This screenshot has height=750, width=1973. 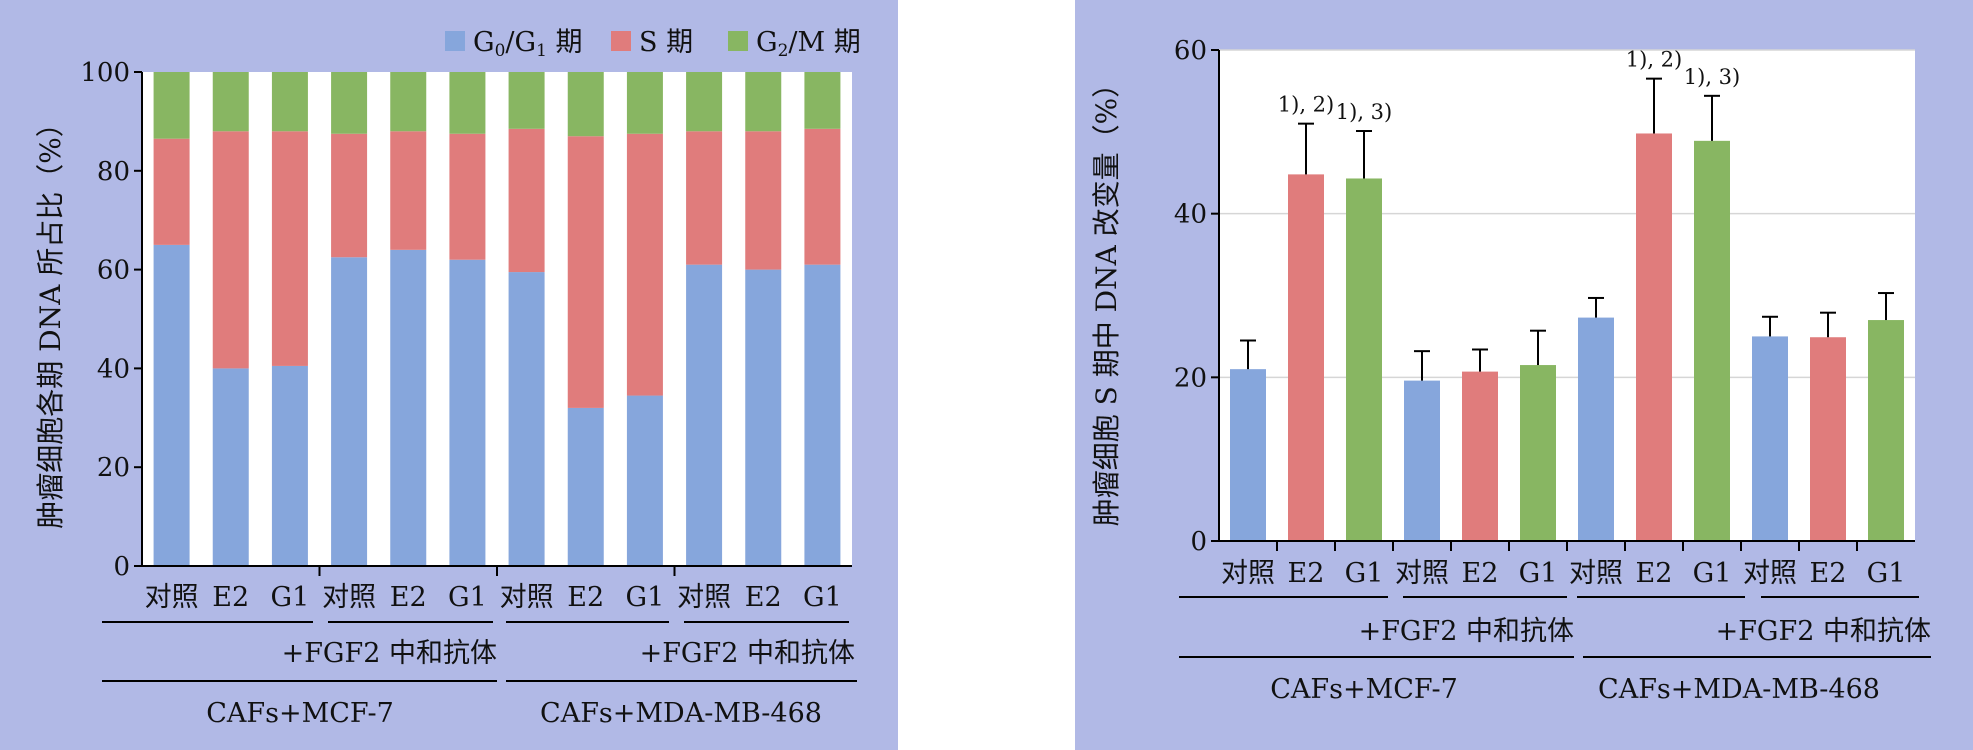 What do you see at coordinates (113, 172) in the screenshot?
I see `y-tick-label: 80` at bounding box center [113, 172].